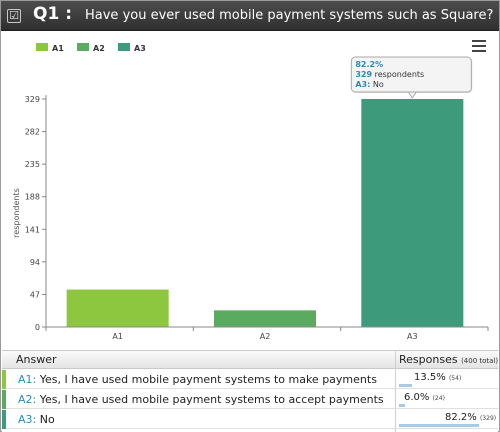  Describe the element at coordinates (438, 377) in the screenshot. I see `response-percent: 13.5% (54)` at that location.